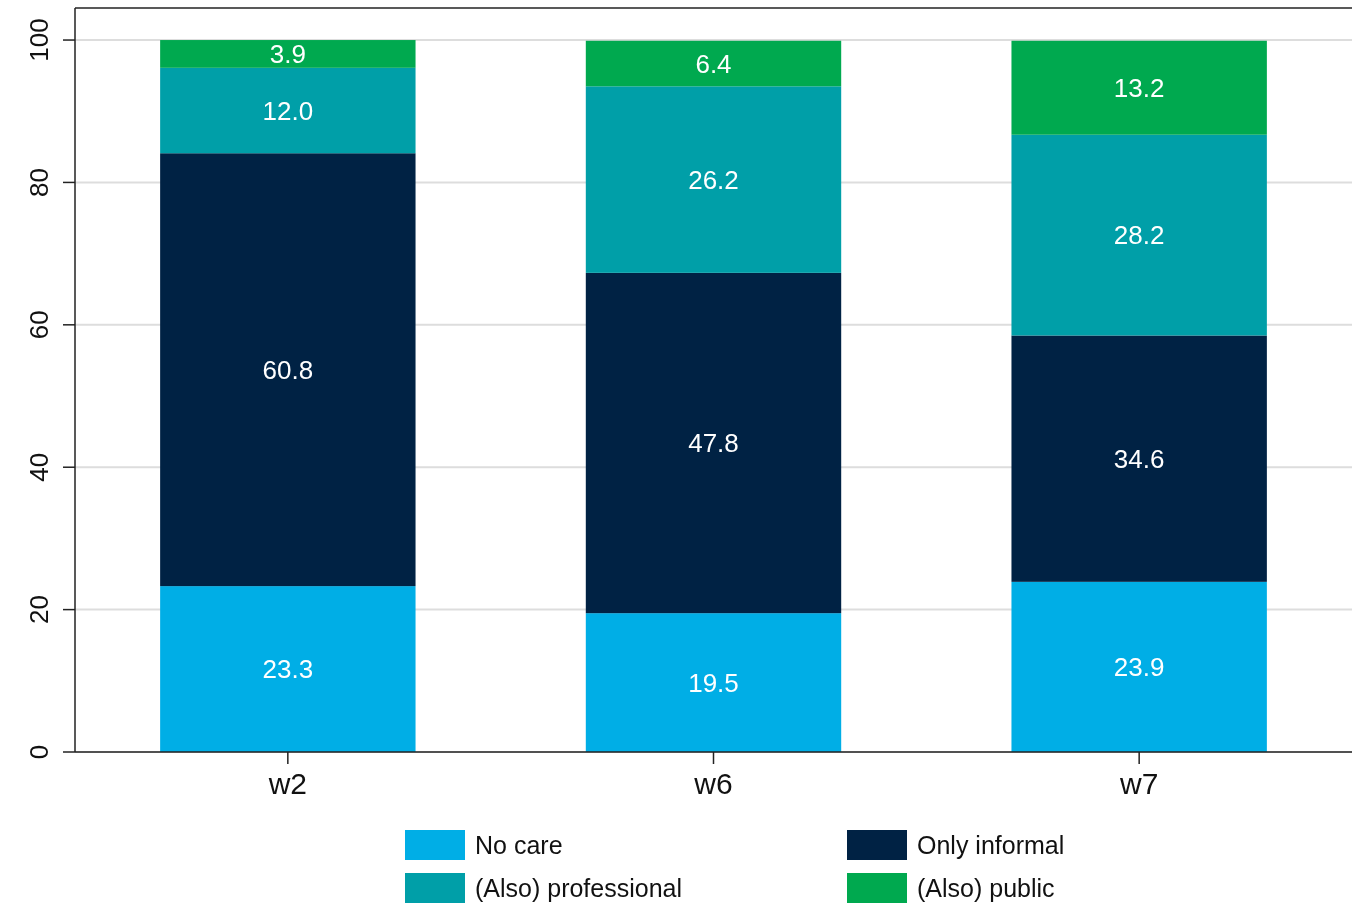 This screenshot has width=1352, height=906. I want to click on data-label: 28.2, so click(1139, 235).